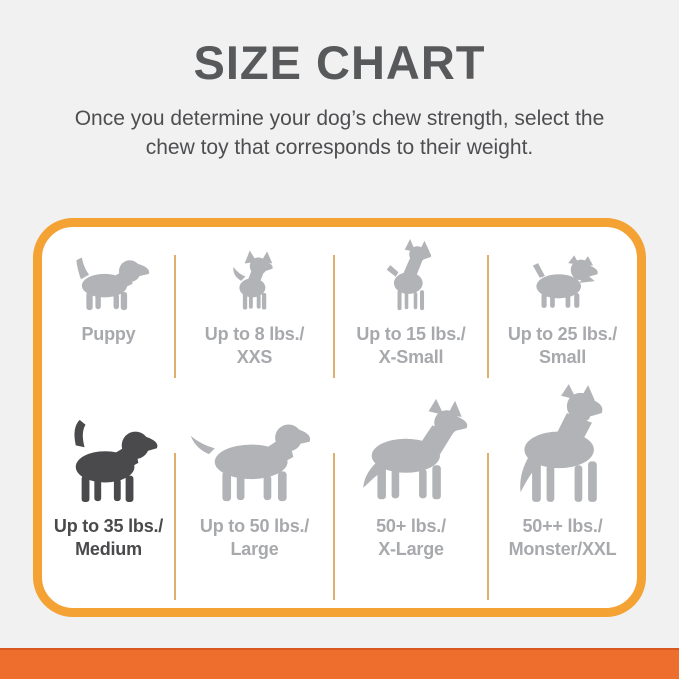 Image resolution: width=679 pixels, height=679 pixels. I want to click on xsmall-dog-icon, so click(409, 275).